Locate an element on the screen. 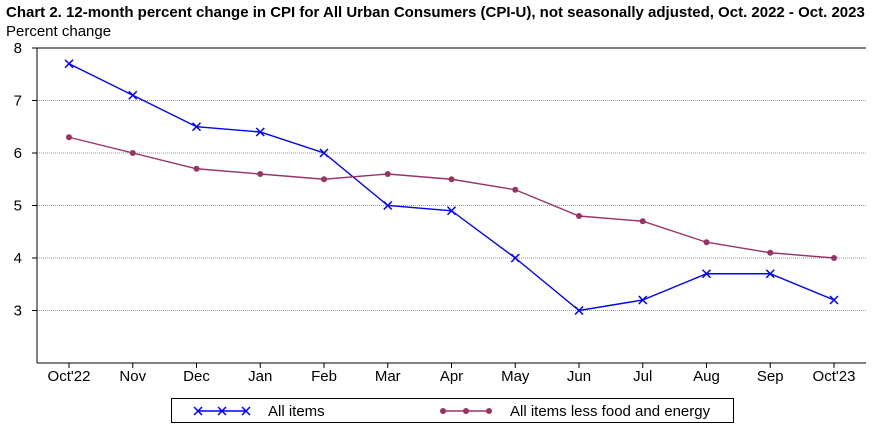 The height and width of the screenshot is (430, 886). legend-label-0: All items is located at coordinates (296, 411).